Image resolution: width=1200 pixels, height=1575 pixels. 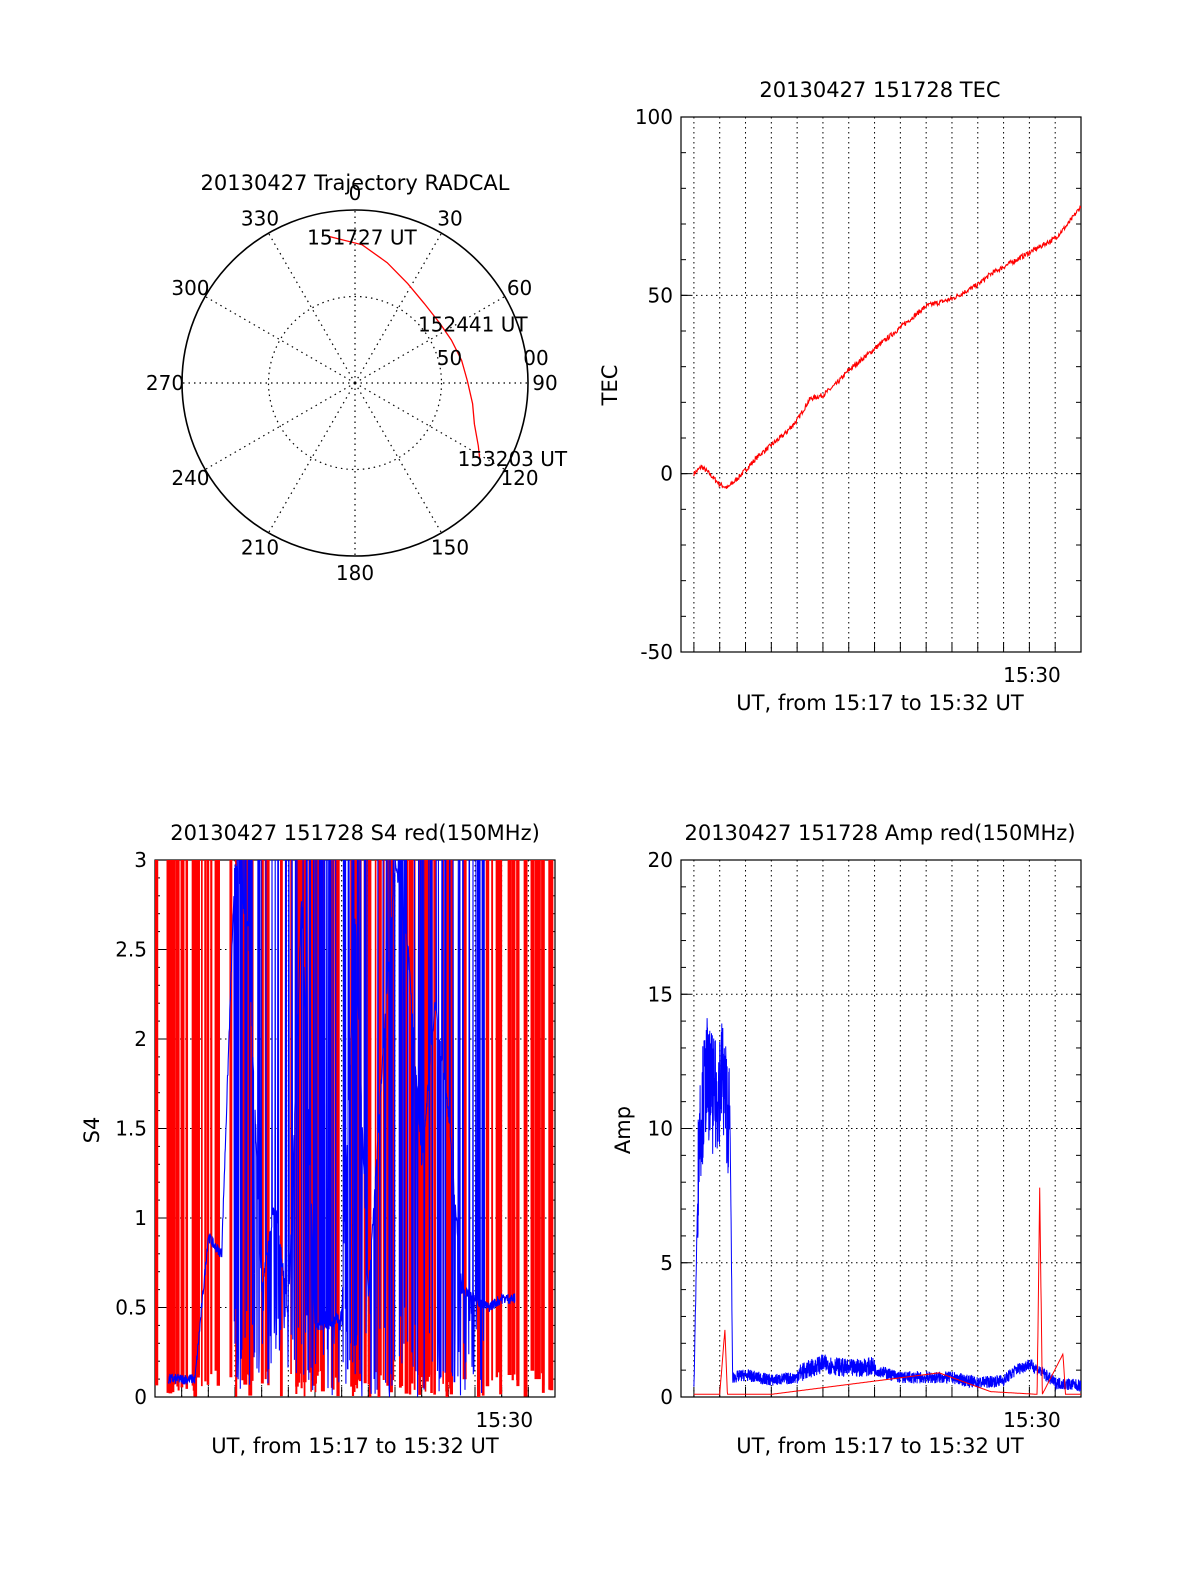 I want to click on tec-ytick-label: 50, so click(x=660, y=295).